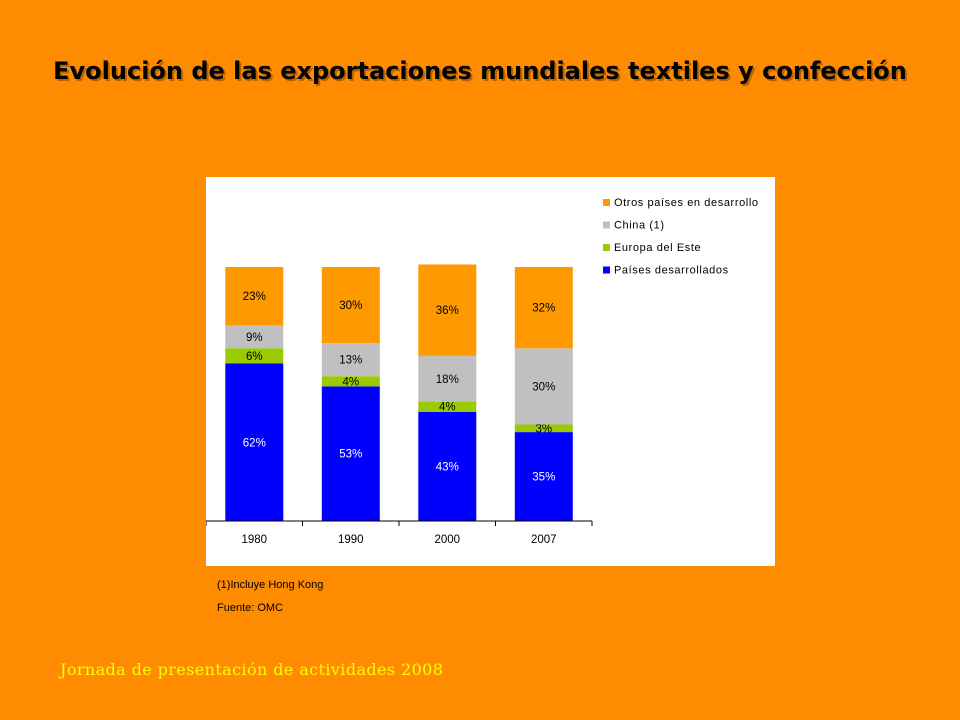  Describe the element at coordinates (399, 533) in the screenshot. I see `x-axis: 1980 1990 2000 2007` at that location.